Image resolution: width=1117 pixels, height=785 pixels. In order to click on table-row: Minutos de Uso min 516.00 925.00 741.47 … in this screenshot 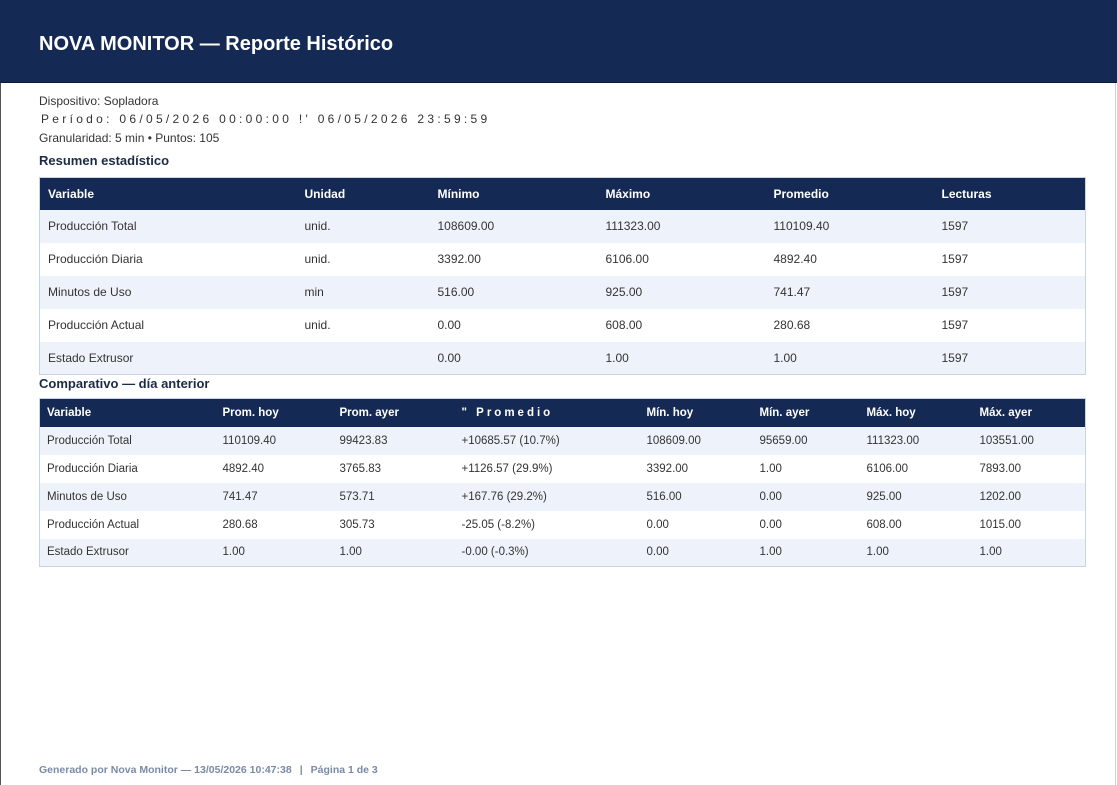, I will do `click(562, 292)`.